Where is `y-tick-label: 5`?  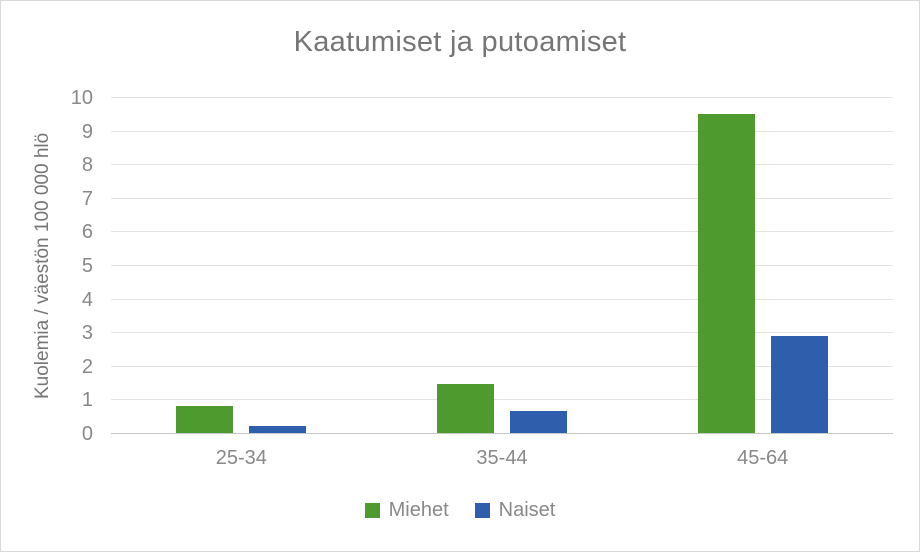 y-tick-label: 5 is located at coordinates (87, 266).